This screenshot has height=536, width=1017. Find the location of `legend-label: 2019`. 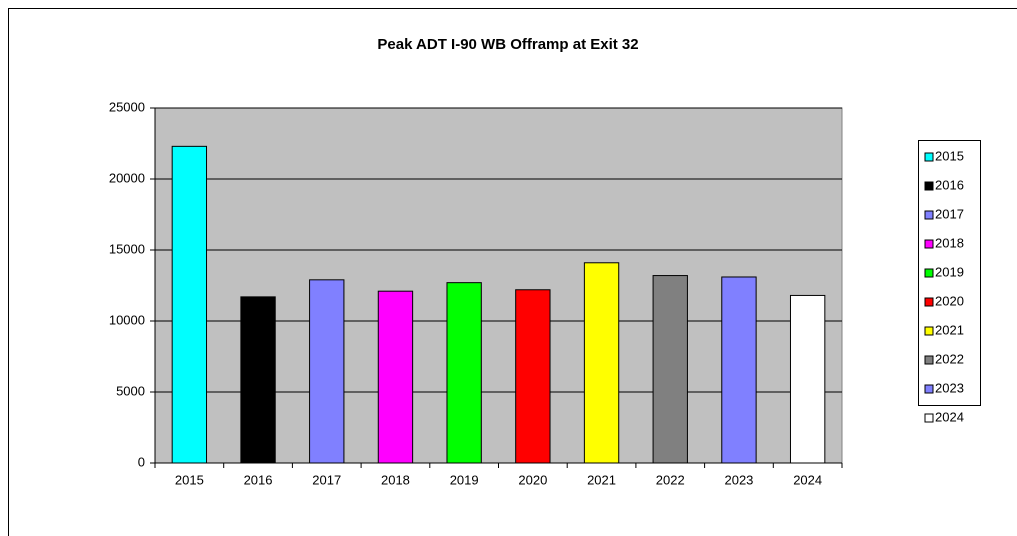

legend-label: 2019 is located at coordinates (949, 271).